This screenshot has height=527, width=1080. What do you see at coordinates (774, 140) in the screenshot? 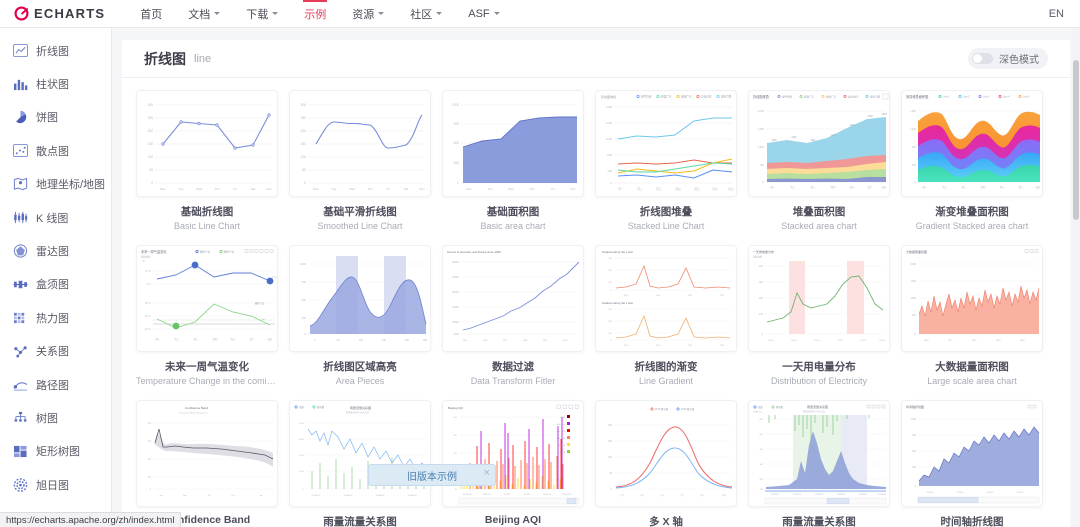
I see `svg-text: 1320` at bounding box center [774, 140].